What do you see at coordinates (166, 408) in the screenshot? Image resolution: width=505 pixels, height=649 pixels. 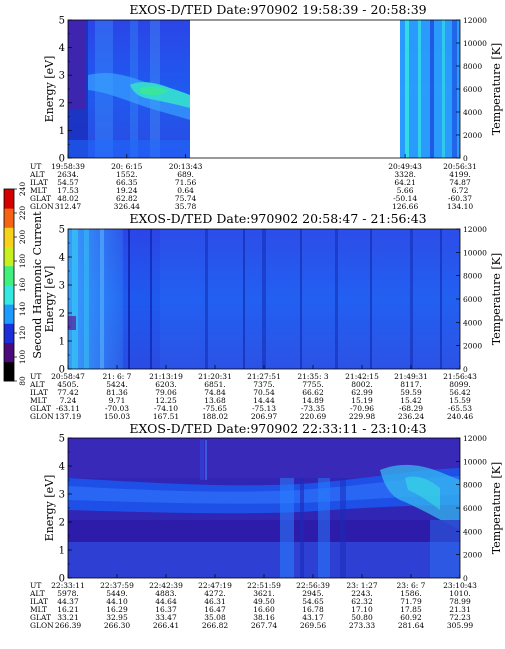 I see `table-cell: -74.10` at bounding box center [166, 408].